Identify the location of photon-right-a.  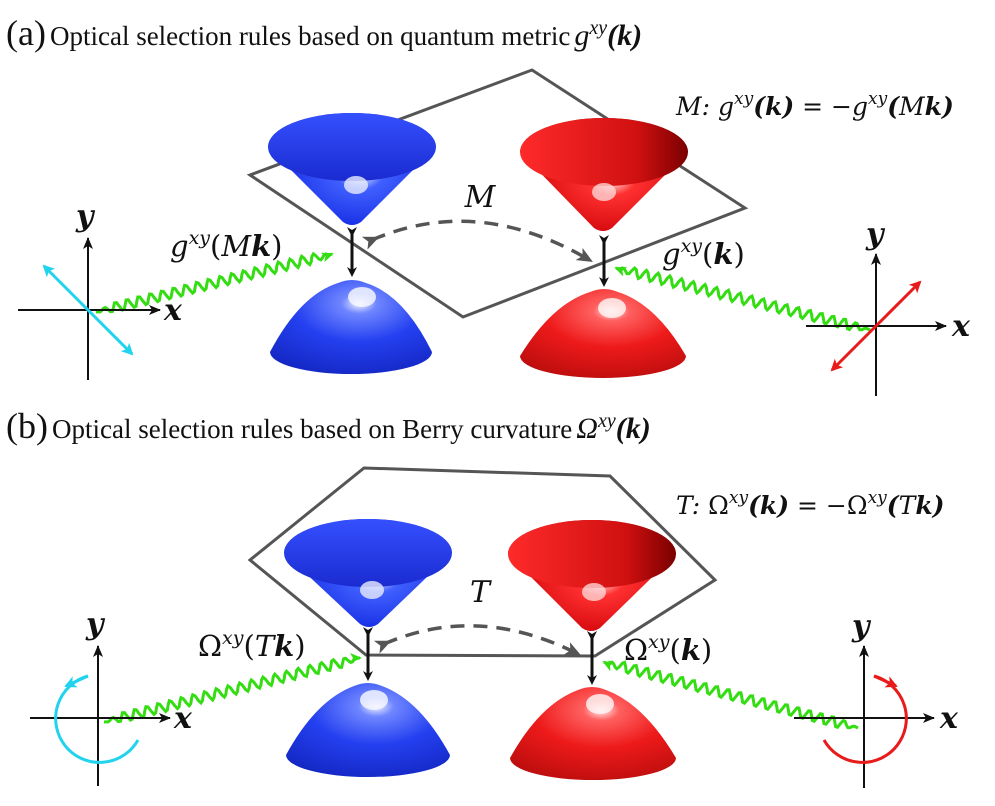
(742, 298).